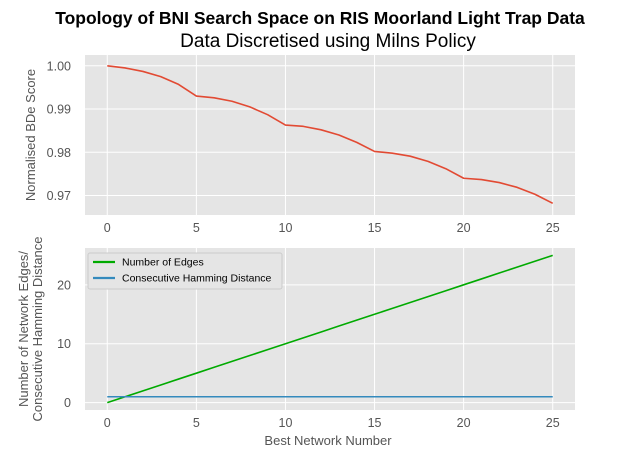 Image resolution: width=640 pixels, height=459 pixels. What do you see at coordinates (67, 403) in the screenshot?
I see `y-tick-label: 0` at bounding box center [67, 403].